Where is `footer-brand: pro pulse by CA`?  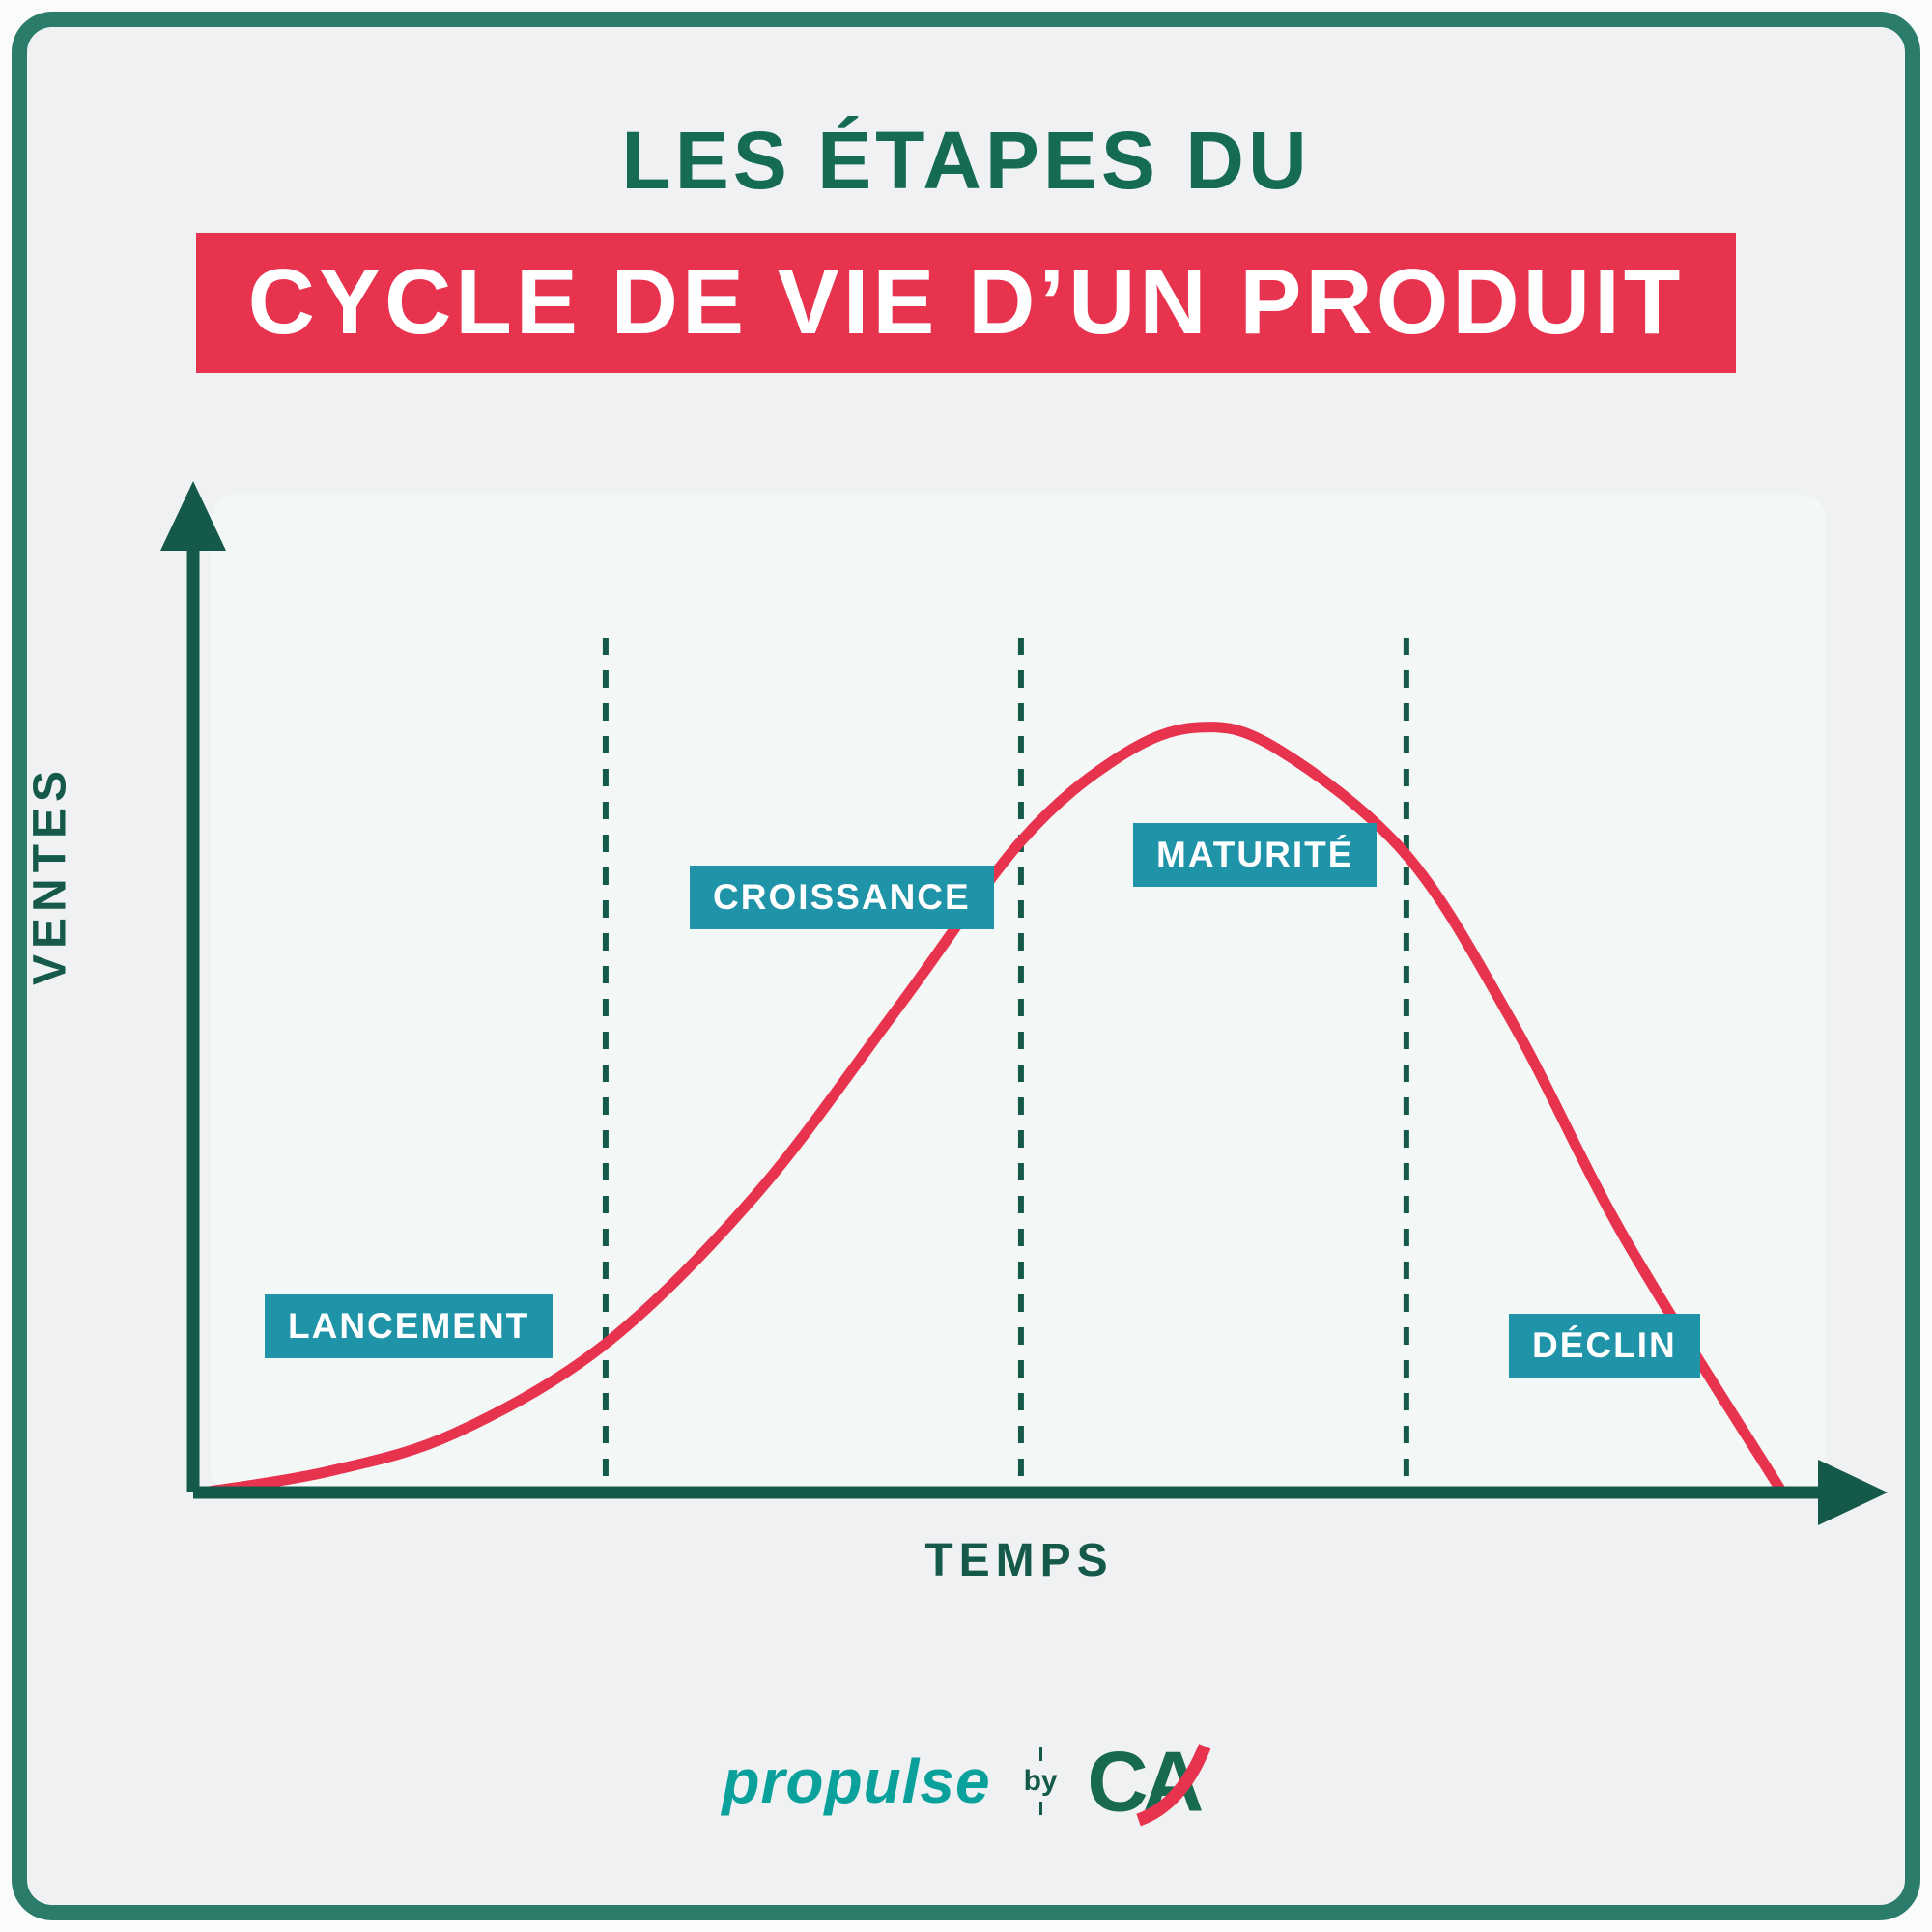
footer-brand: pro pulse by CA is located at coordinates (966, 1781).